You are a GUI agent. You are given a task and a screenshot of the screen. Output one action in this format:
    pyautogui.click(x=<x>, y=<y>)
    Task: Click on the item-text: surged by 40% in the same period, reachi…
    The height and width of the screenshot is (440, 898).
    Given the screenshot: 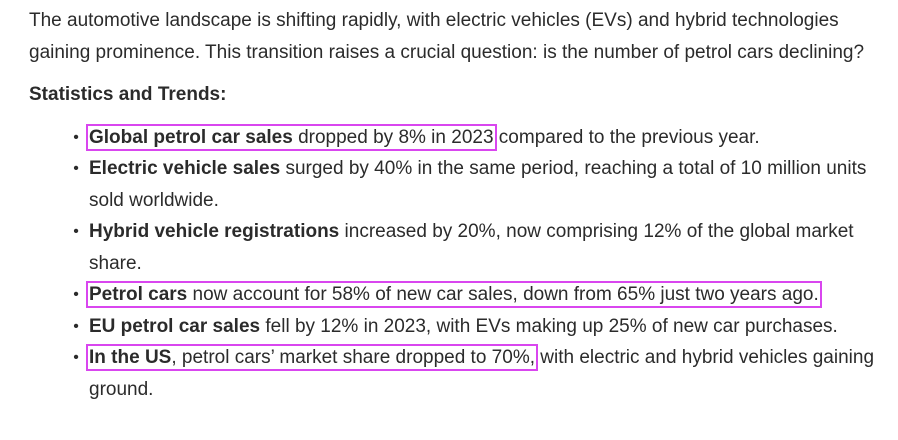 What is the action you would take?
    pyautogui.click(x=478, y=184)
    